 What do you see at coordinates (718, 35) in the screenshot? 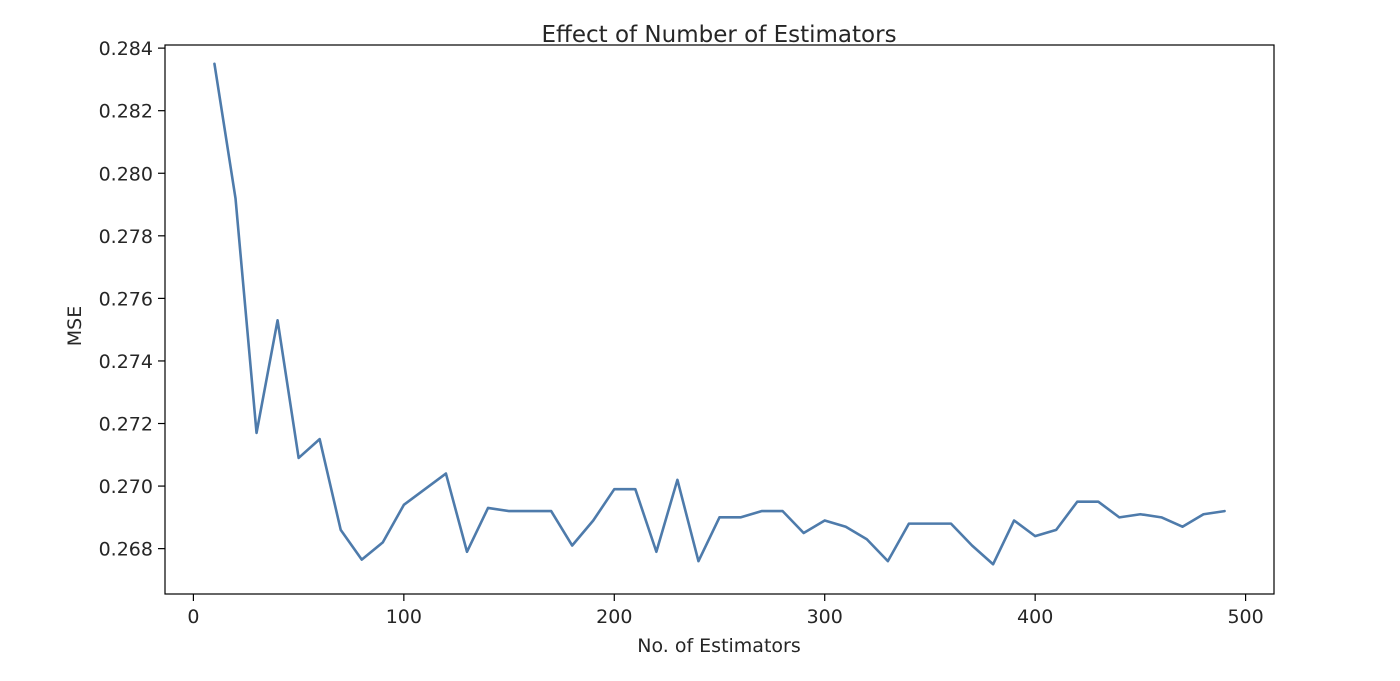
I see `chart-title: Effect of Number of Estimators` at bounding box center [718, 35].